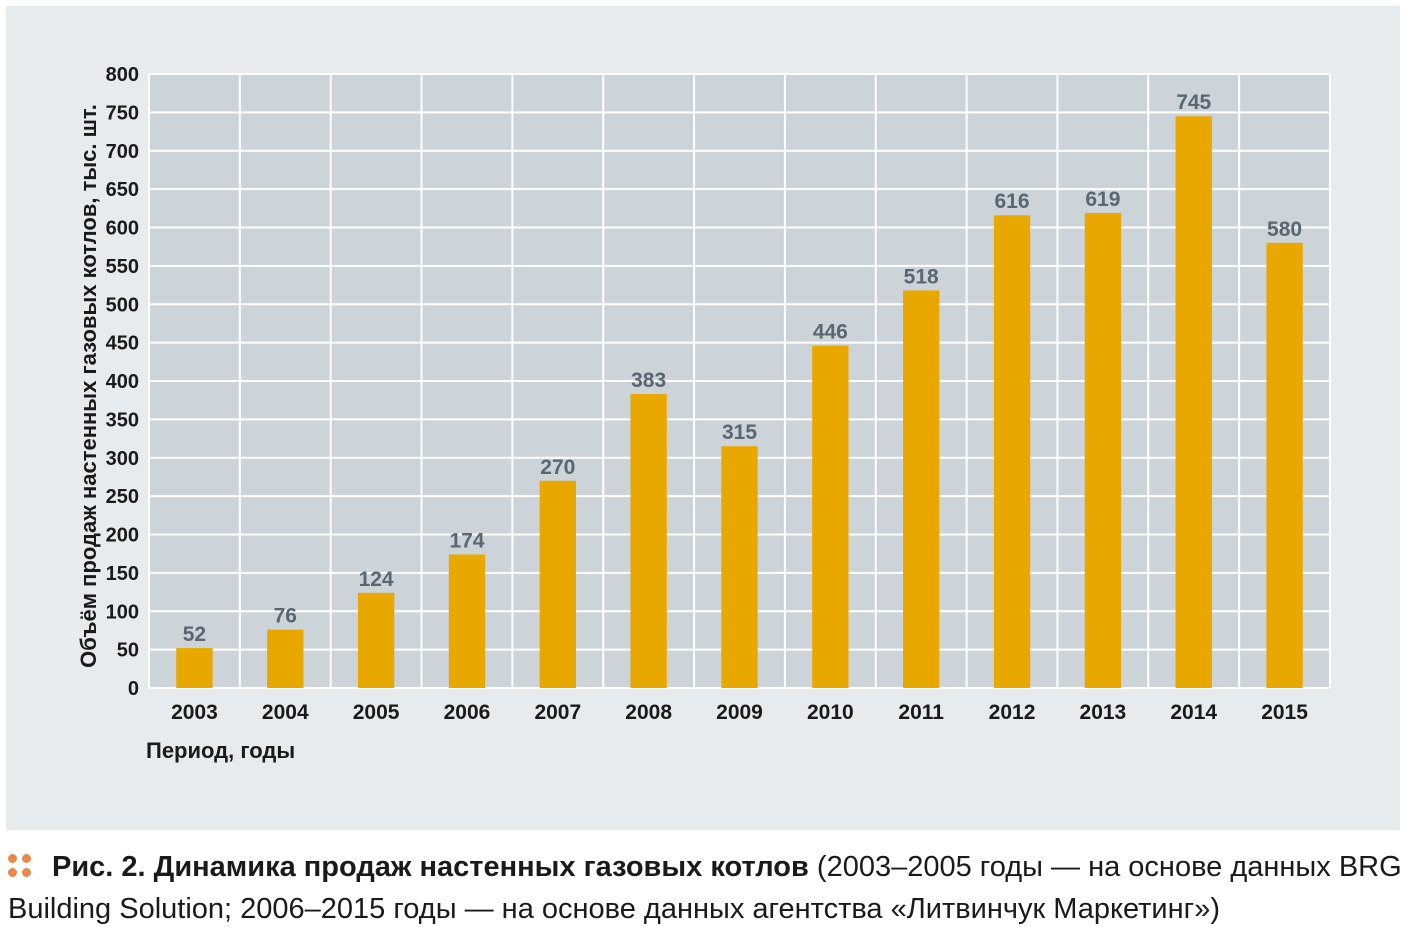 This screenshot has height=933, width=1406. Describe the element at coordinates (467, 621) in the screenshot. I see `bar-2006` at that location.